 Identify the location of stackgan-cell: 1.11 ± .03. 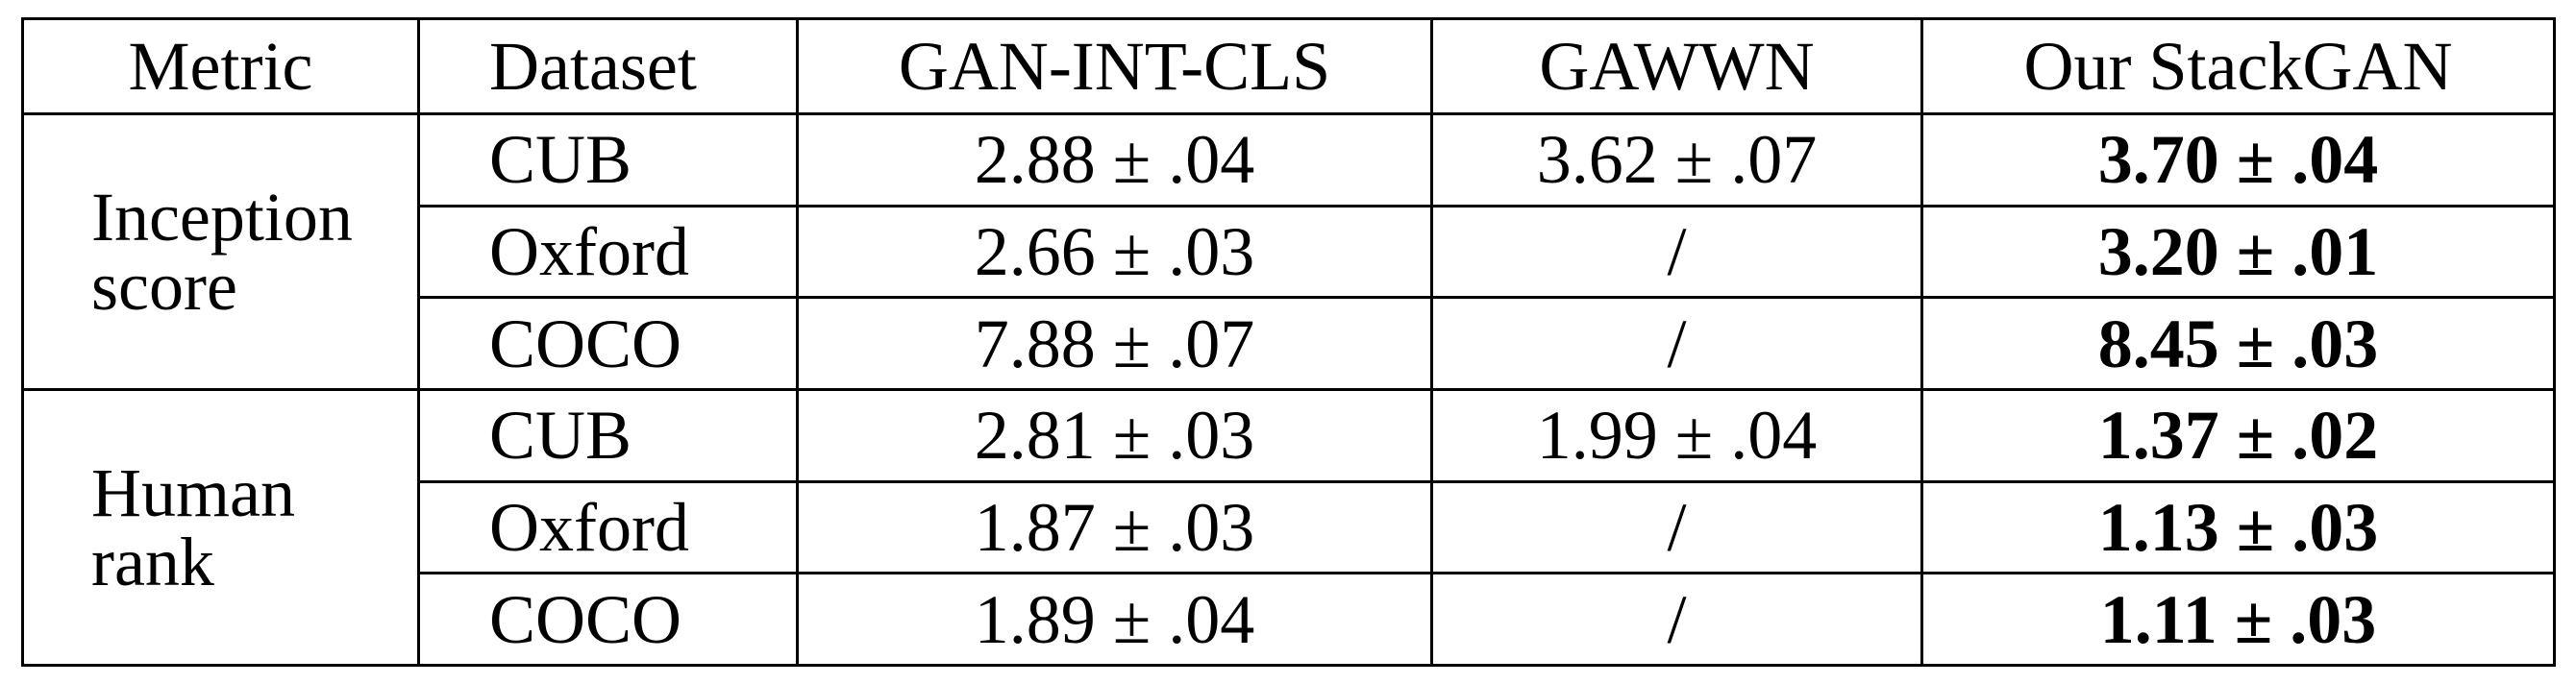
(2238, 619).